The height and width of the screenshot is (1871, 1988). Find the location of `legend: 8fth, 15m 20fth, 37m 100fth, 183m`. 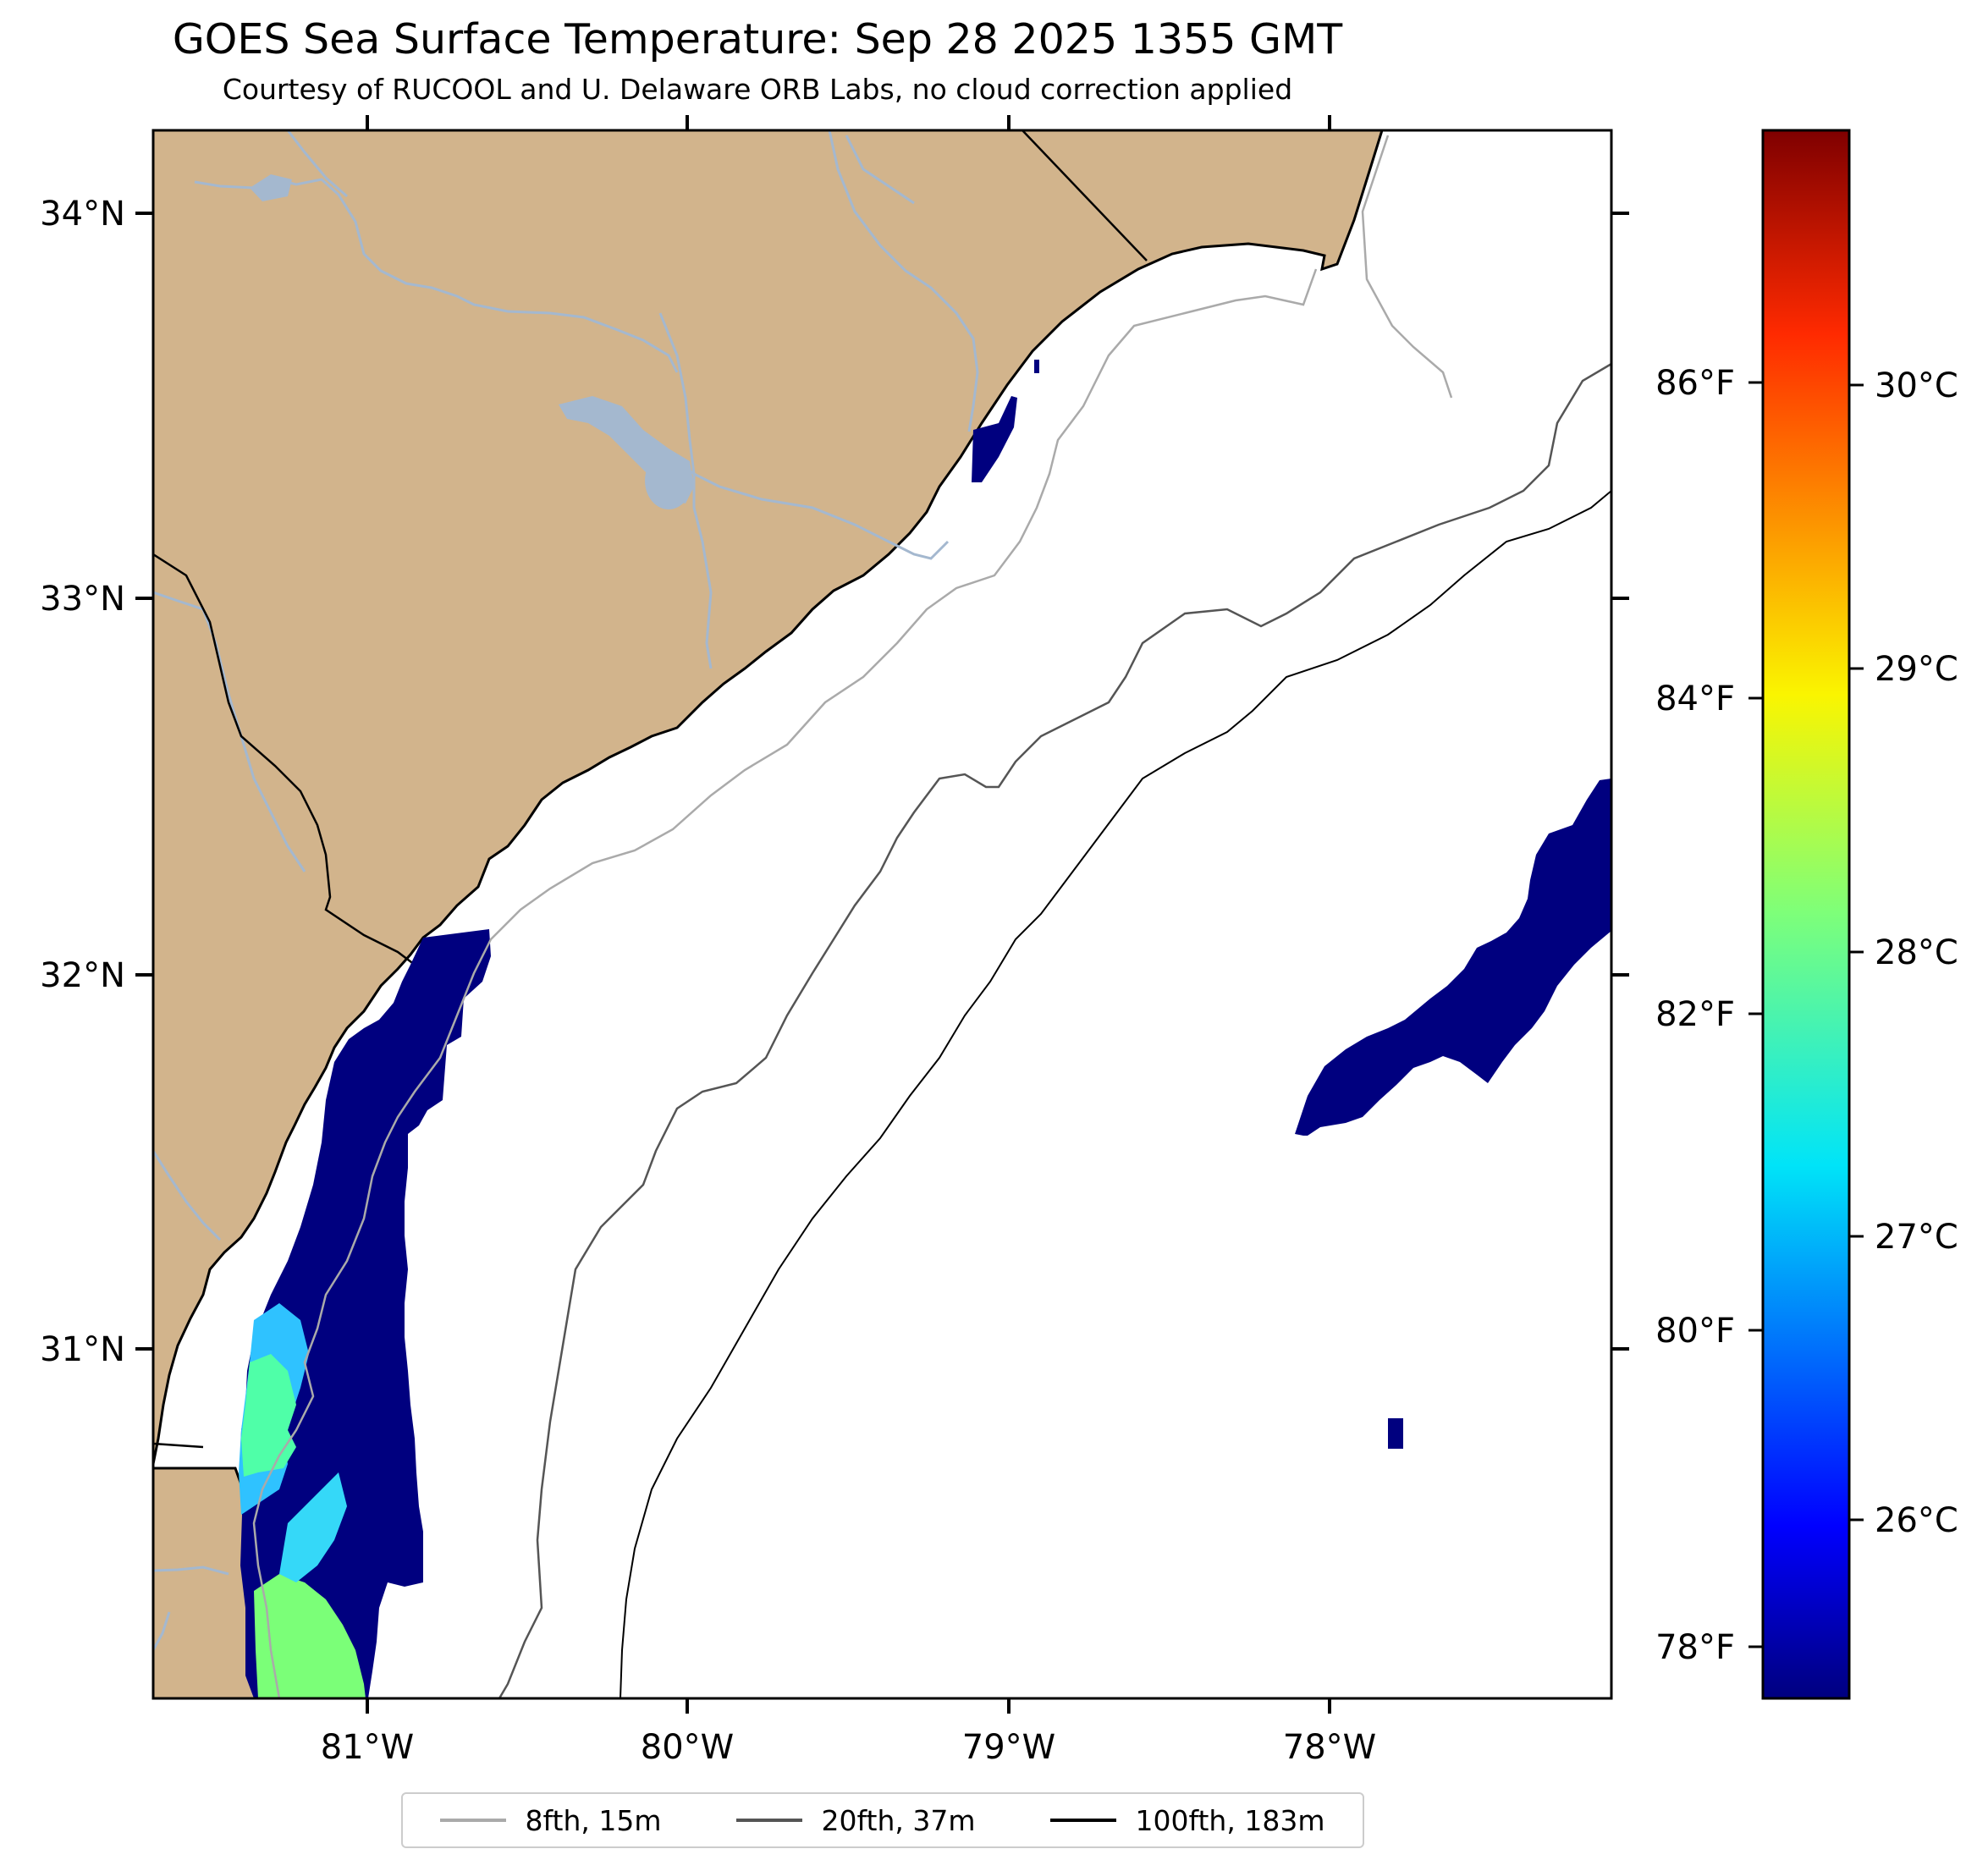

legend: 8fth, 15m 20fth, 37m 100fth, 183m is located at coordinates (882, 1820).